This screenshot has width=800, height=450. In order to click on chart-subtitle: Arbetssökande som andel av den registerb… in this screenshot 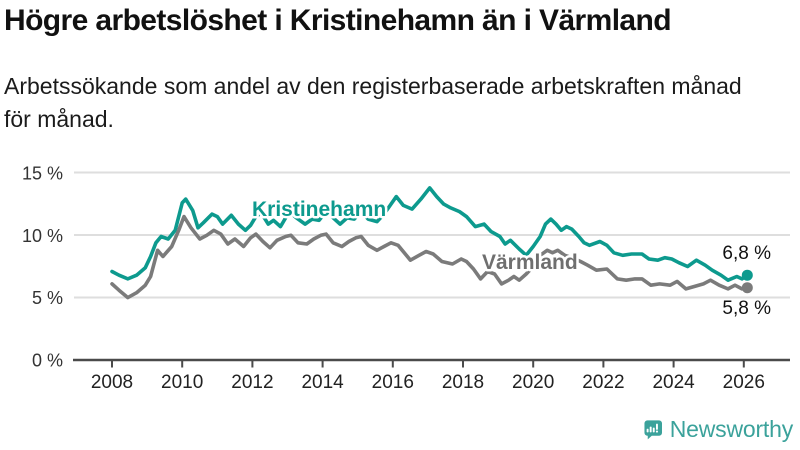, I will do `click(373, 103)`.